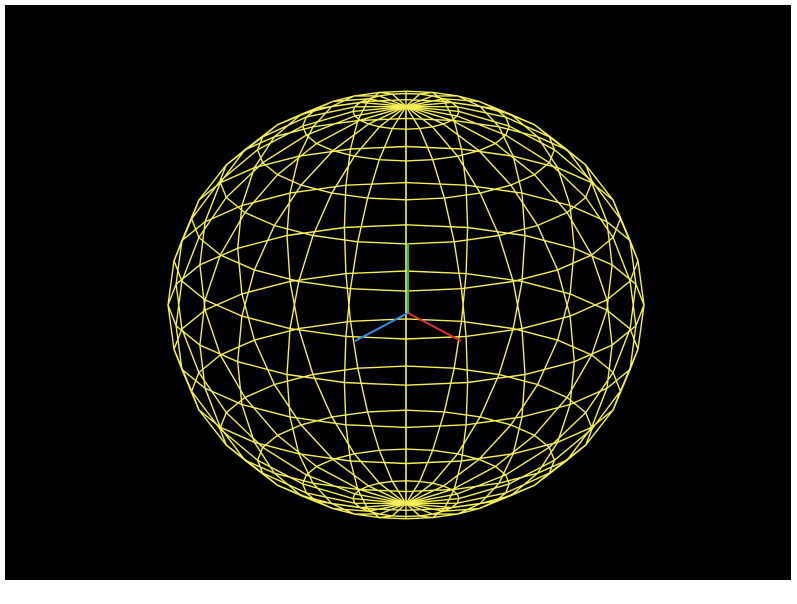 The width and height of the screenshot is (797, 604). What do you see at coordinates (434, 327) in the screenshot?
I see `x-axis-line` at bounding box center [434, 327].